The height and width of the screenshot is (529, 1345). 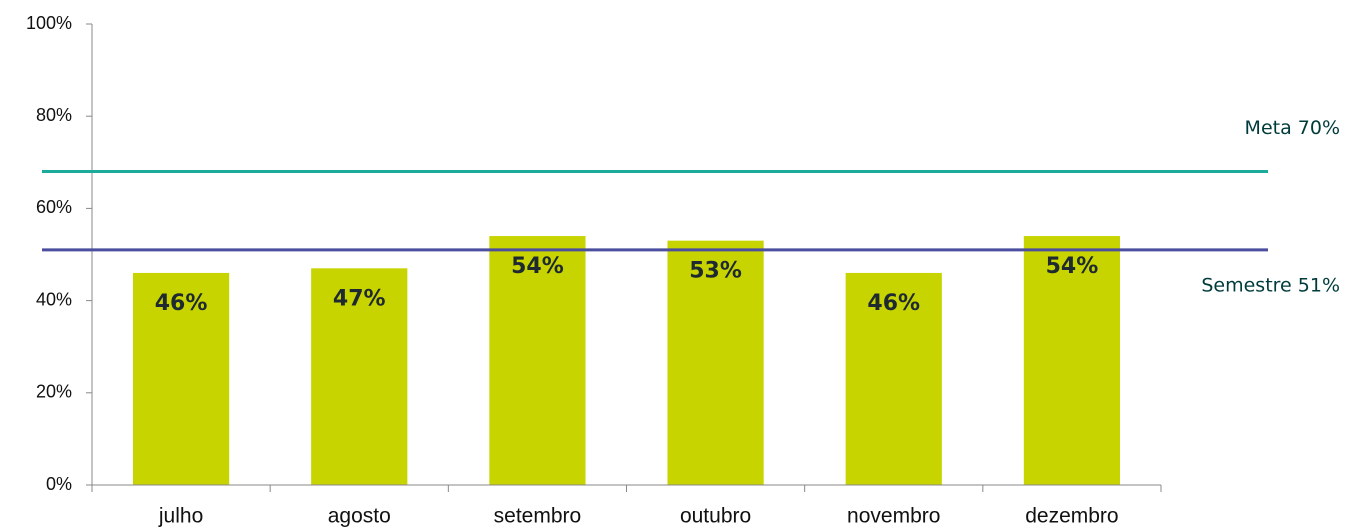 I want to click on y-tick-label: 40%, so click(x=54, y=299).